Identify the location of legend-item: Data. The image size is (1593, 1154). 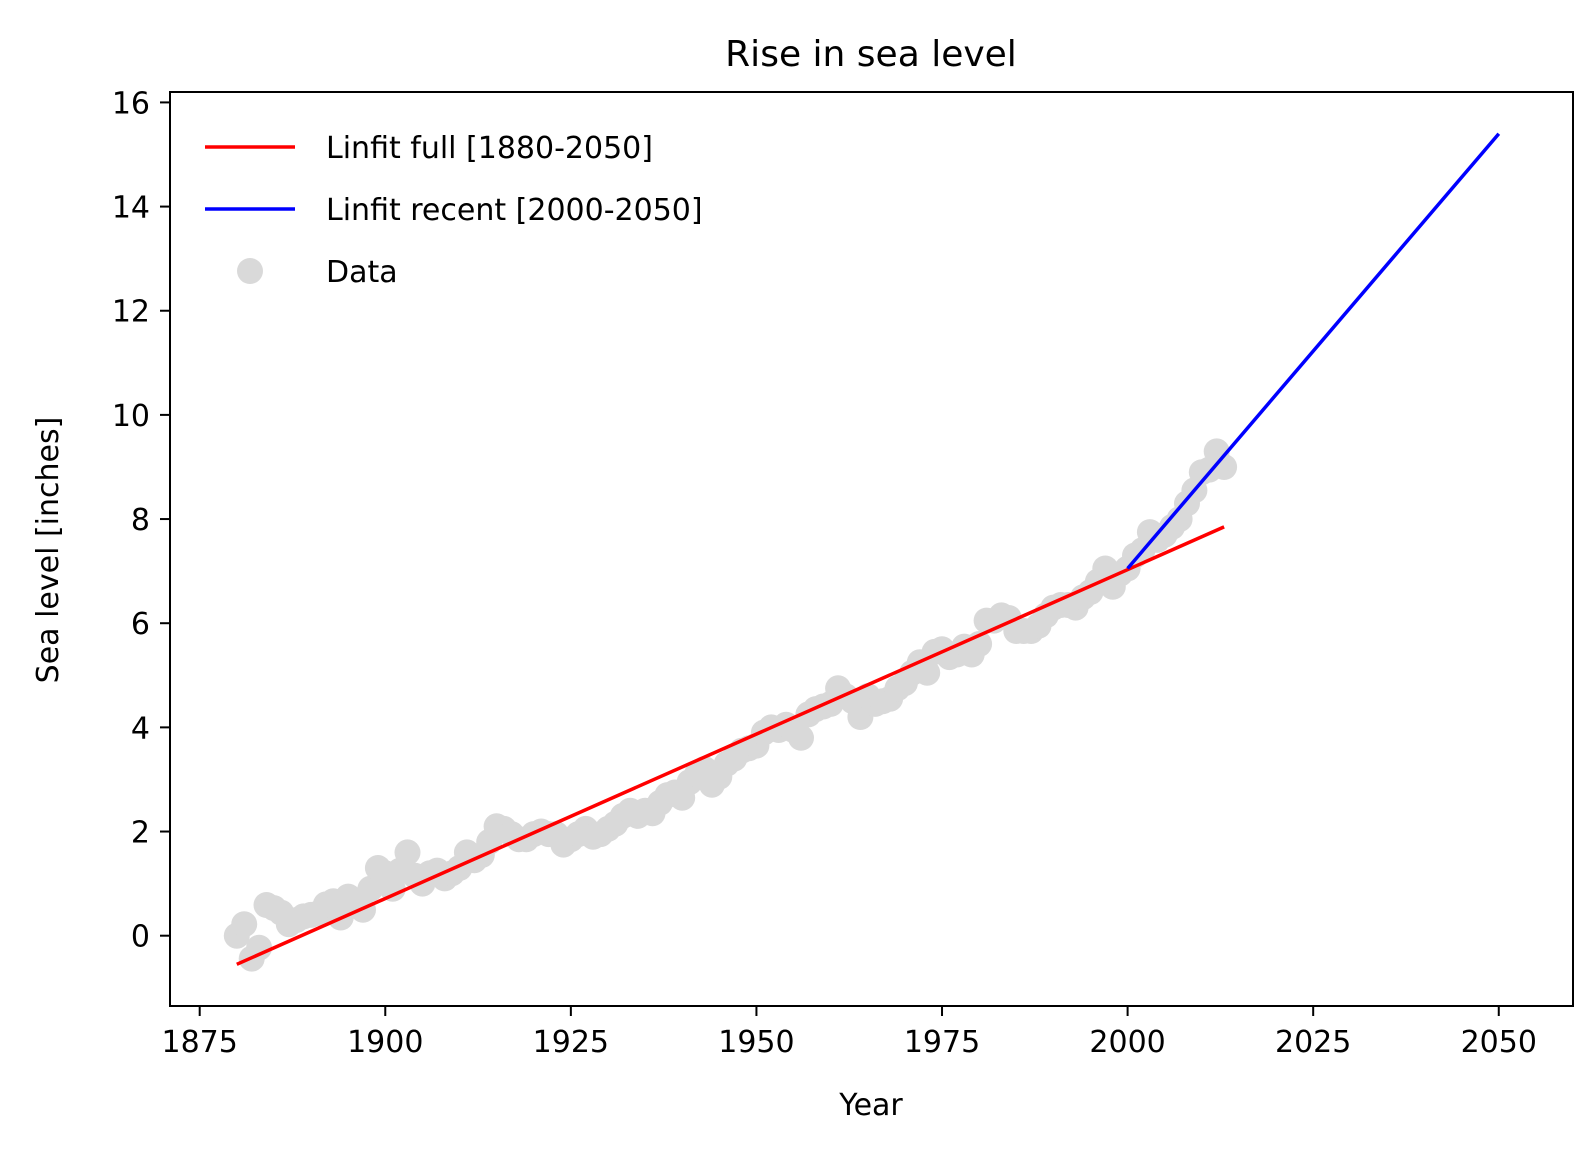
(317, 272).